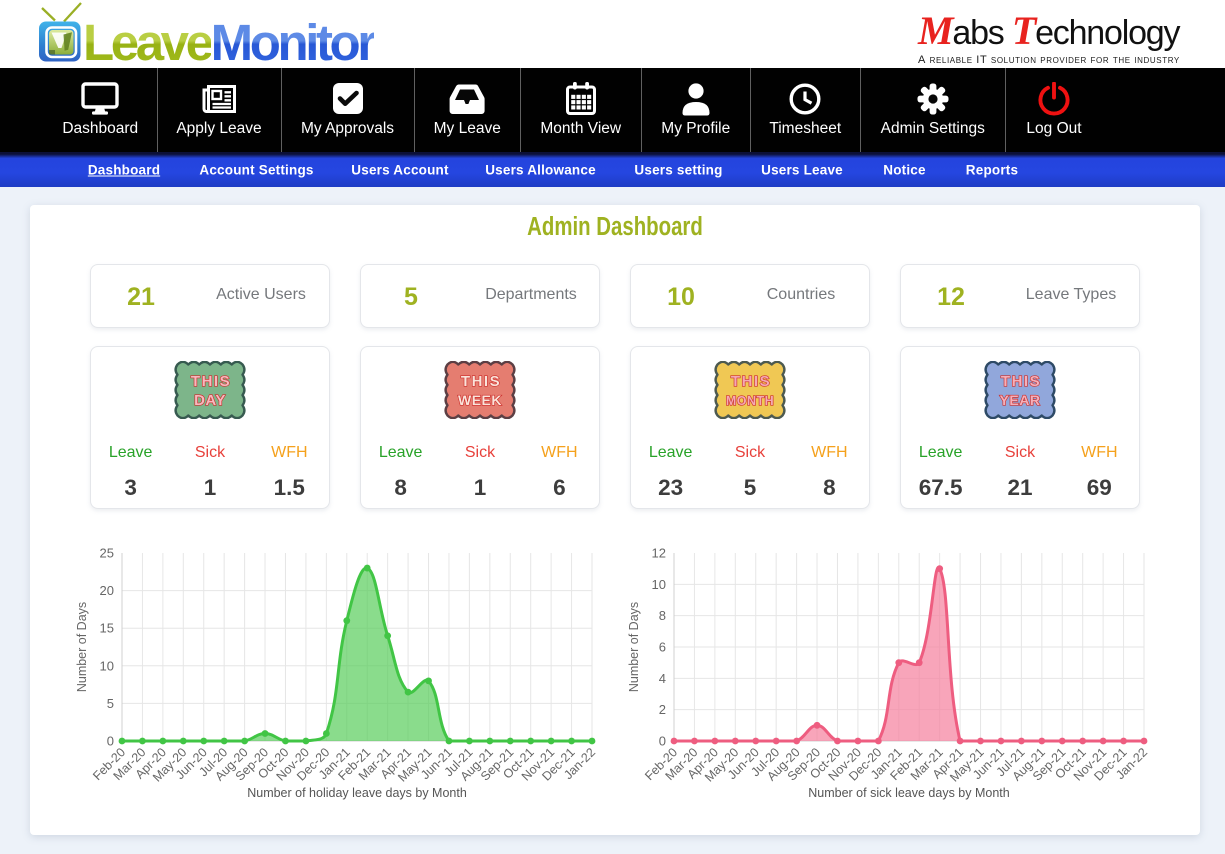  I want to click on svg-text: 5, so click(110, 703).